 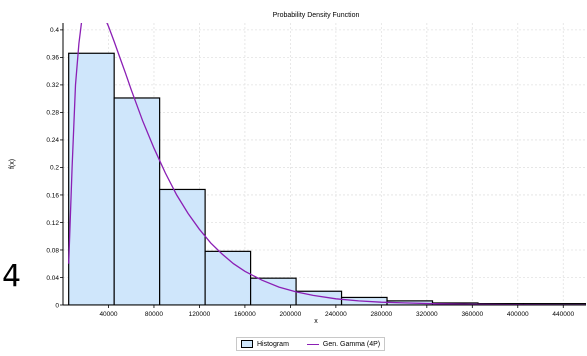 What do you see at coordinates (518, 314) in the screenshot?
I see `x-tick-label: 400000` at bounding box center [518, 314].